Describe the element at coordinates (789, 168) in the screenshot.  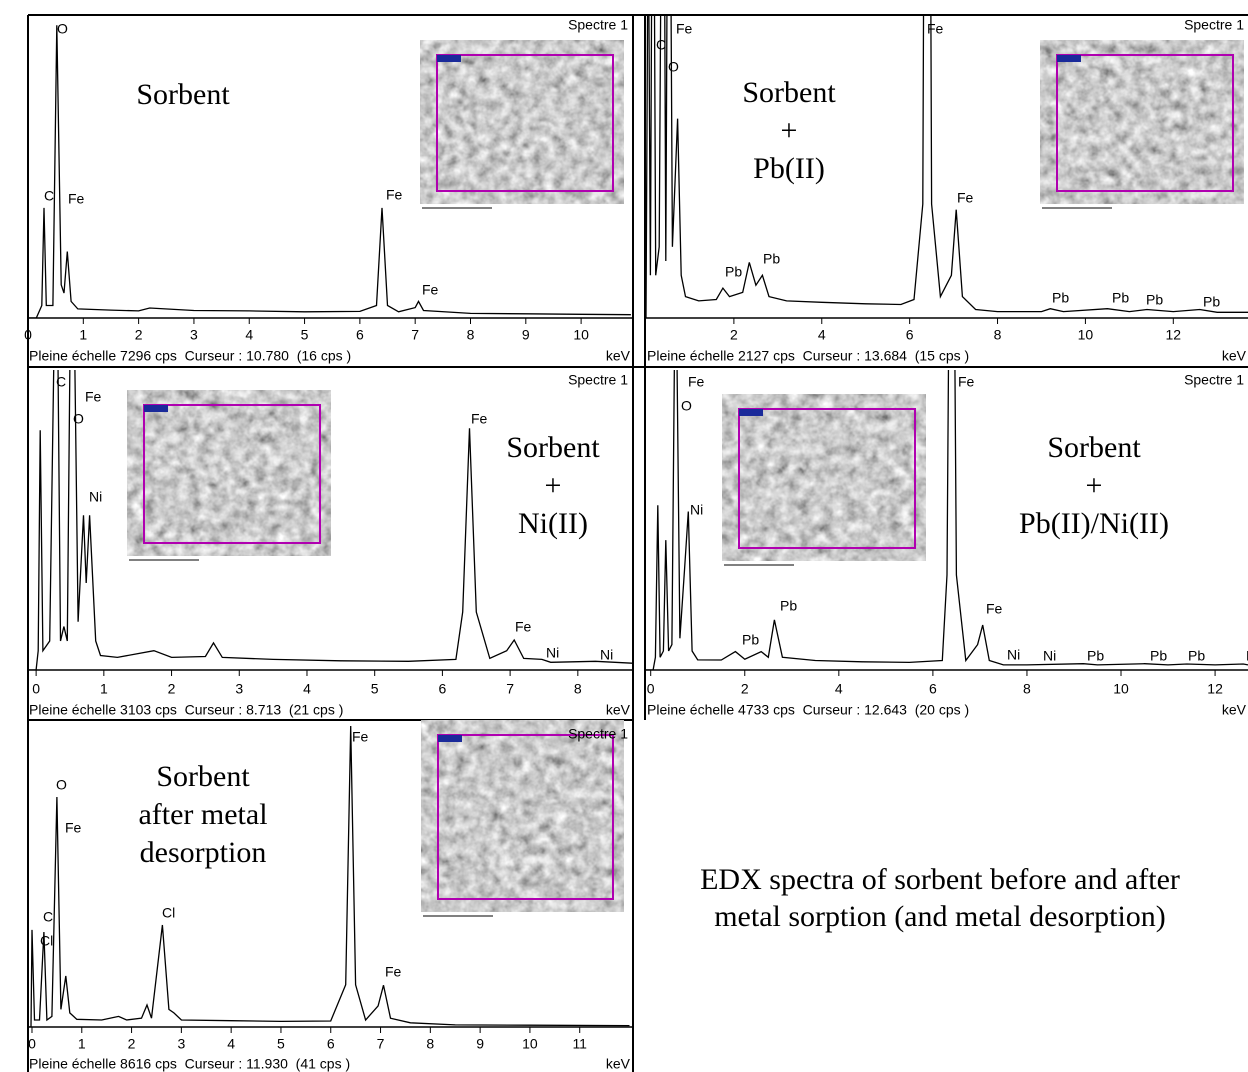
I see `sample-label: Pb(II)` at that location.